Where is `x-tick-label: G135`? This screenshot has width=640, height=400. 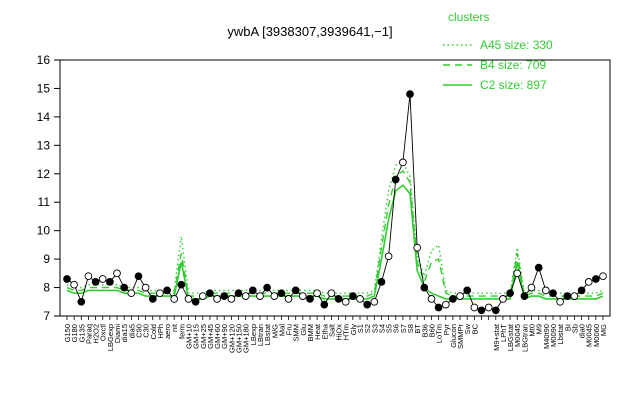 x-tick-label: G135 is located at coordinates (81, 333).